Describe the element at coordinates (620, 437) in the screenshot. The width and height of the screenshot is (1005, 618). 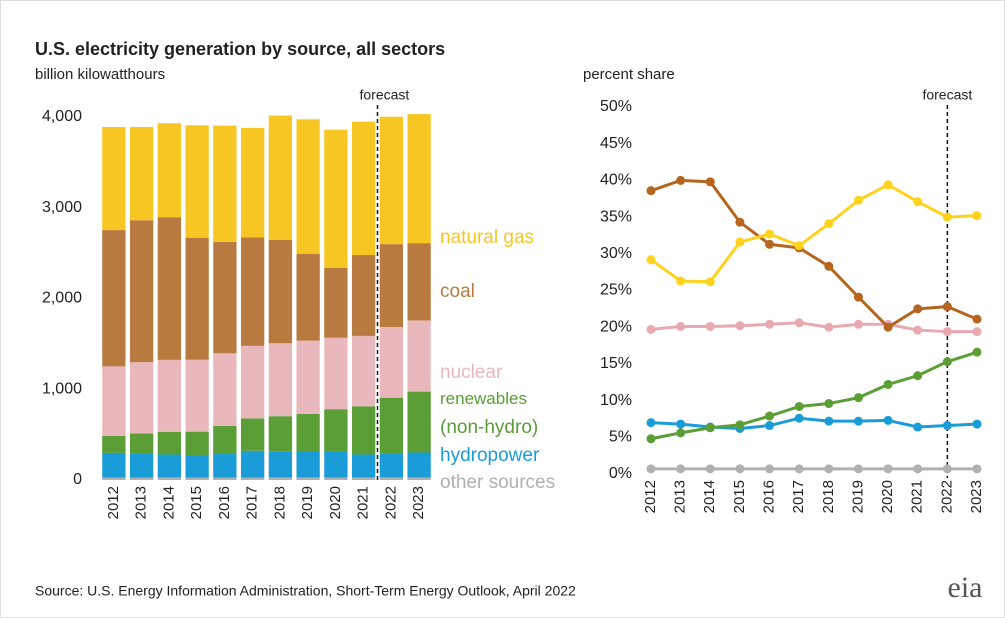
I see `y-tick-label: 5%` at that location.